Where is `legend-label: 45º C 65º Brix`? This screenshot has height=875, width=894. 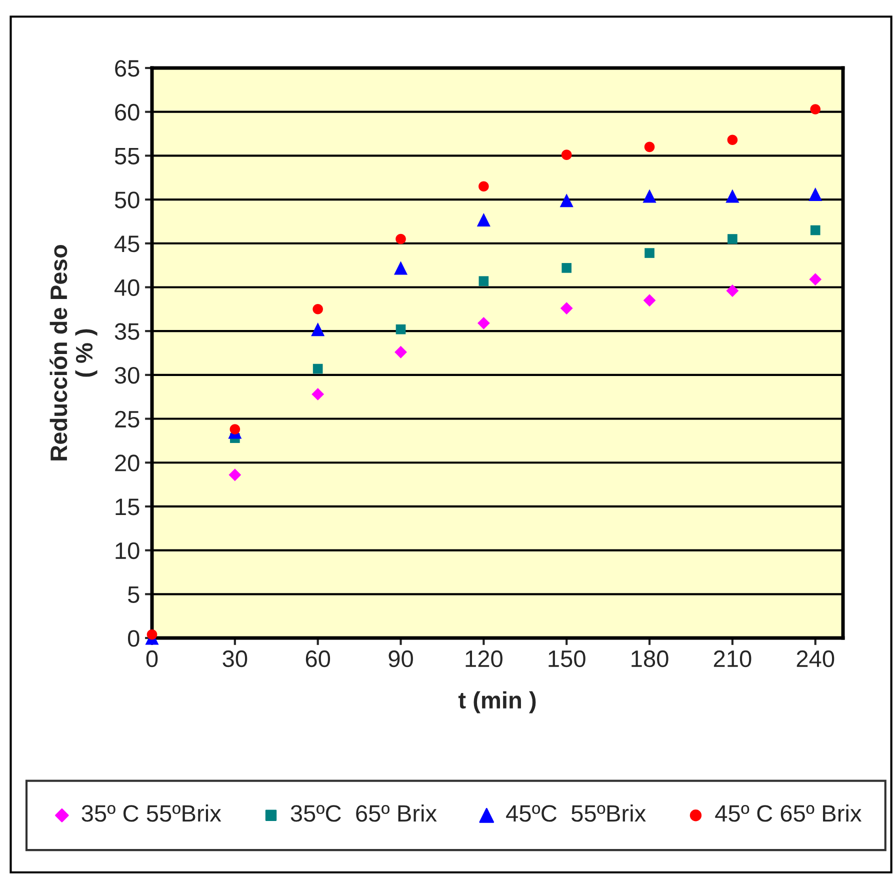 legend-label: 45º C 65º Brix is located at coordinates (788, 813).